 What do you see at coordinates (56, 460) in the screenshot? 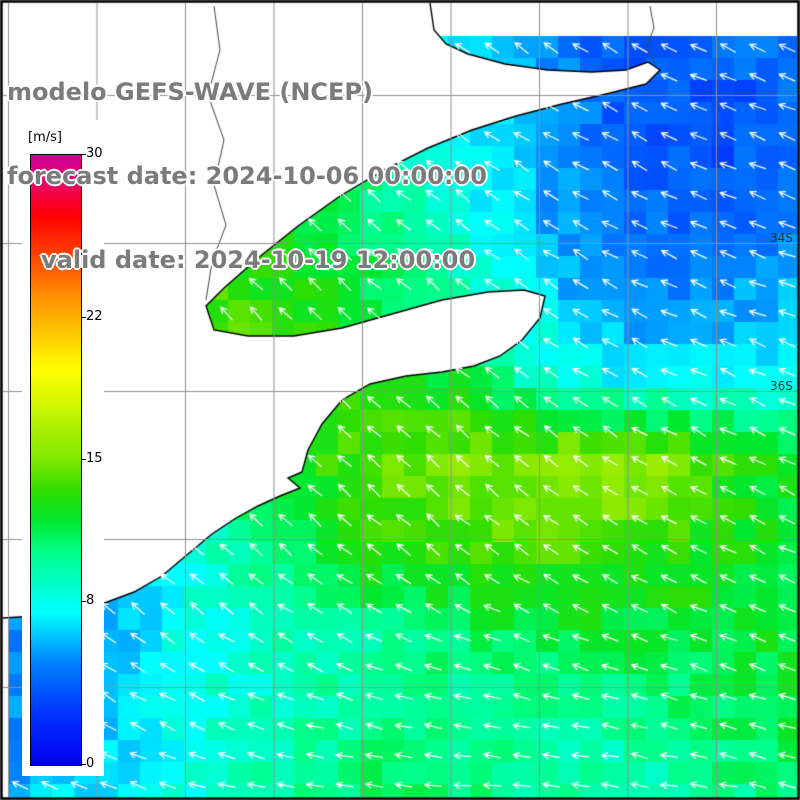
I see `colorbar-gradient` at bounding box center [56, 460].